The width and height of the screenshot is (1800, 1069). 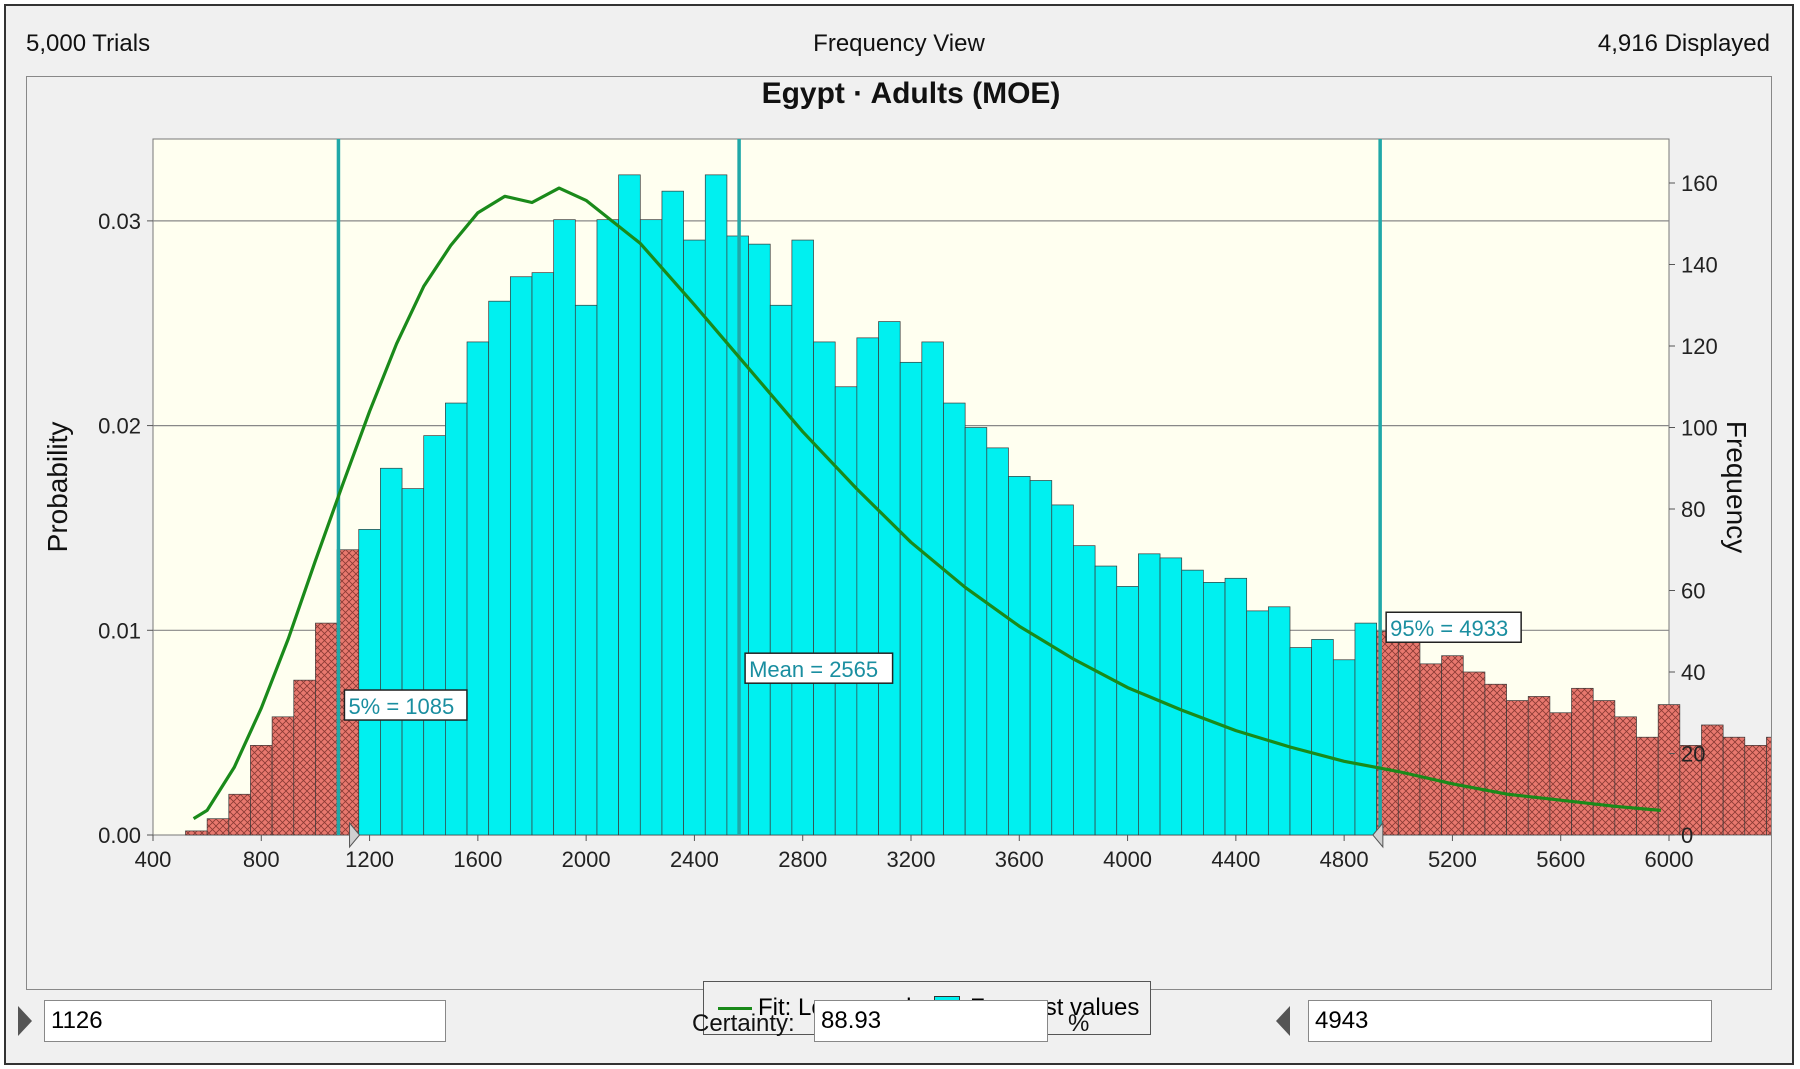 What do you see at coordinates (911, 93) in the screenshot?
I see `chart-title: Egypt · Adults (MOE)` at bounding box center [911, 93].